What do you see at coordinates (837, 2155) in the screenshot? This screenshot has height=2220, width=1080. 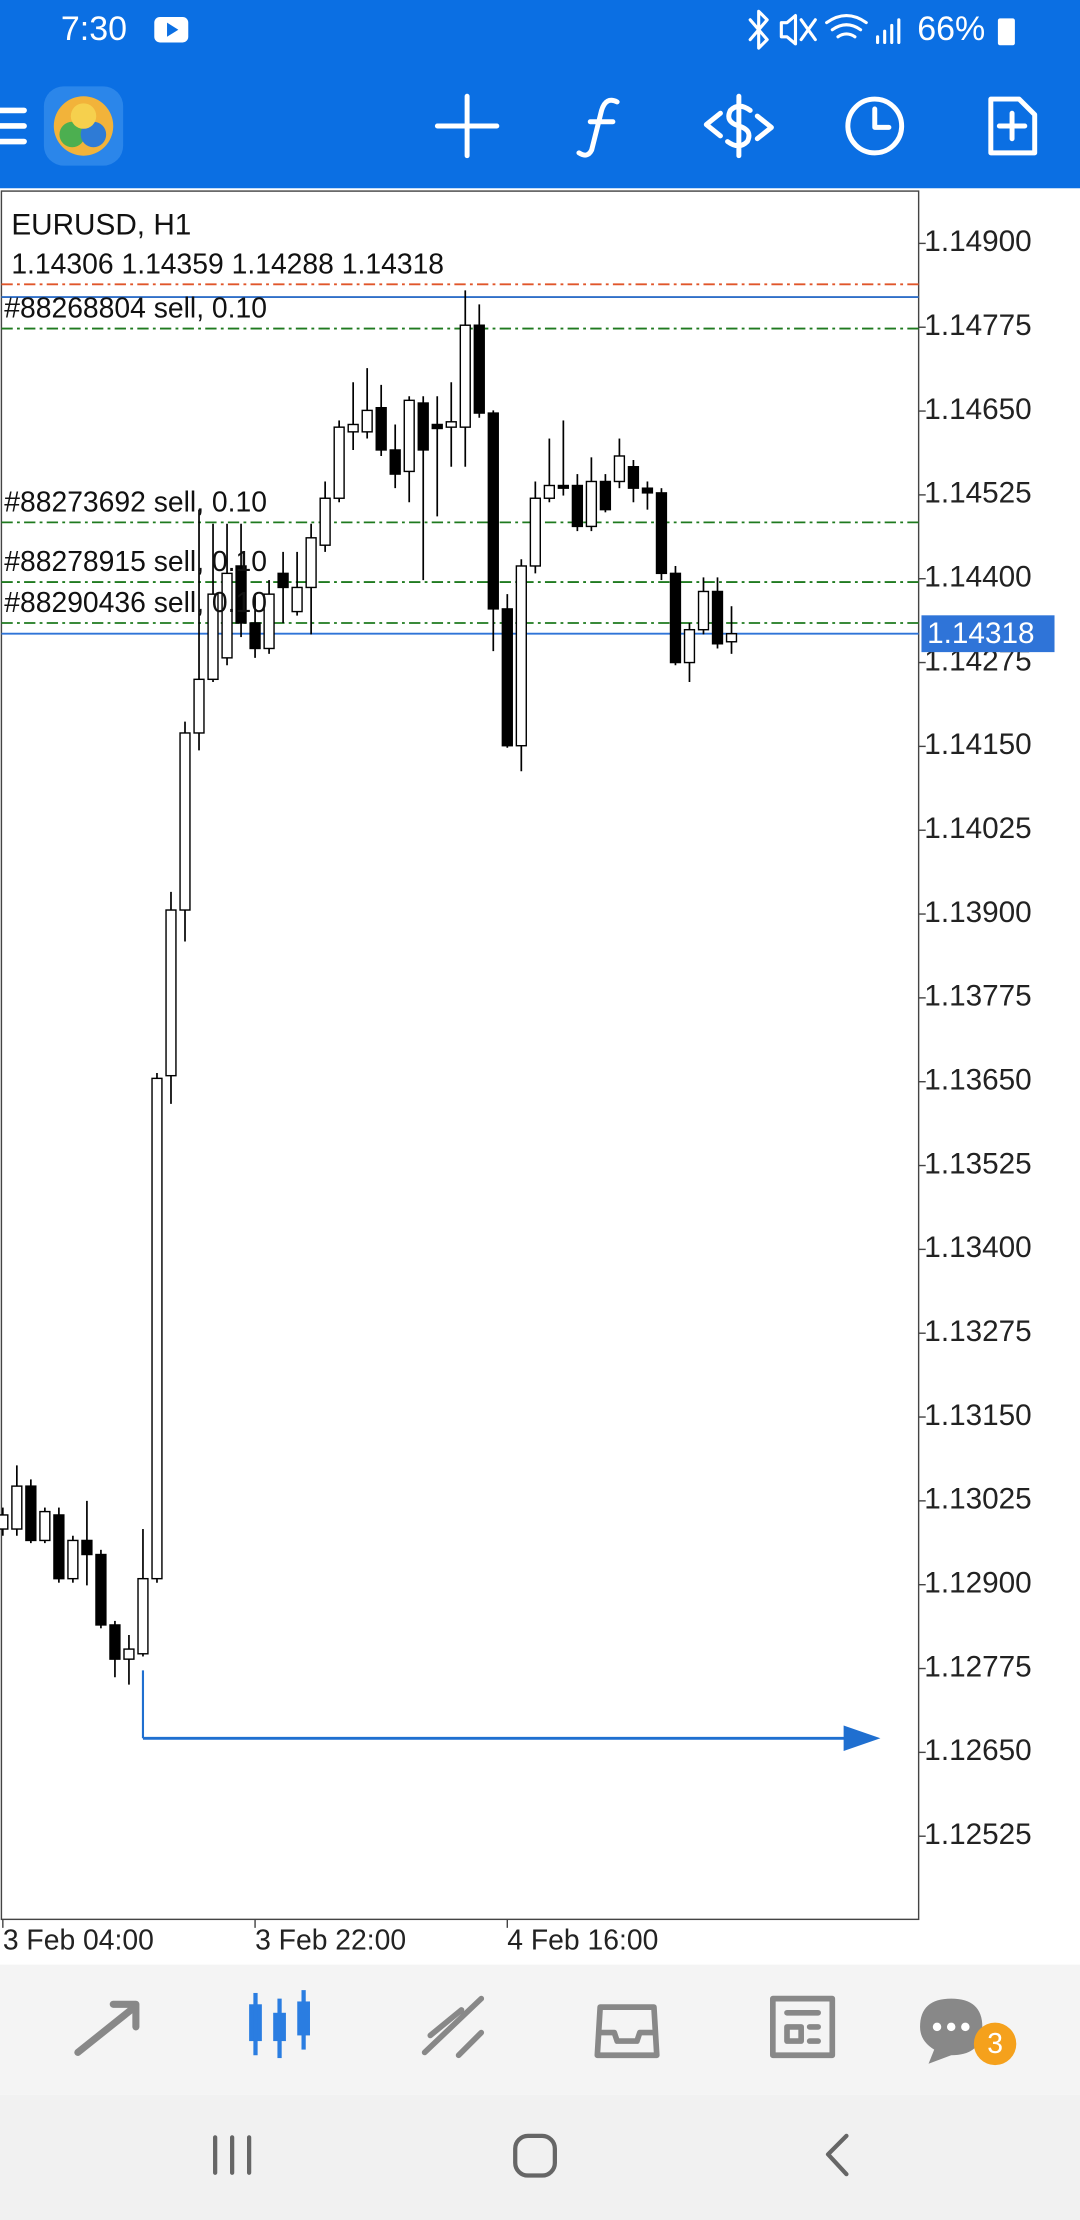 I see `back-button` at bounding box center [837, 2155].